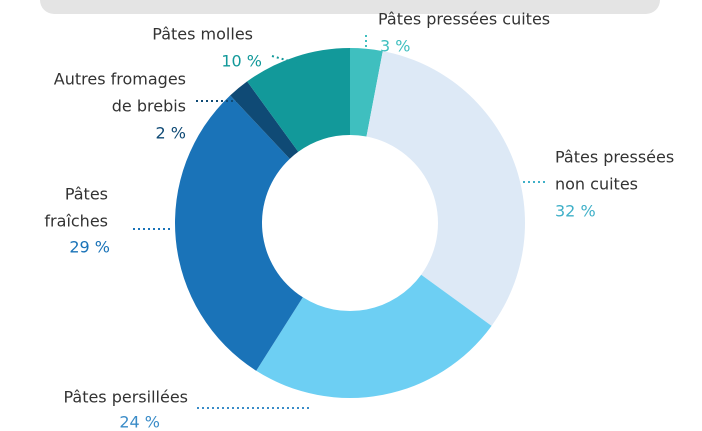 The image size is (702, 431). What do you see at coordinates (464, 19) in the screenshot?
I see `slice-label: Pâtes pressées cuites` at bounding box center [464, 19].